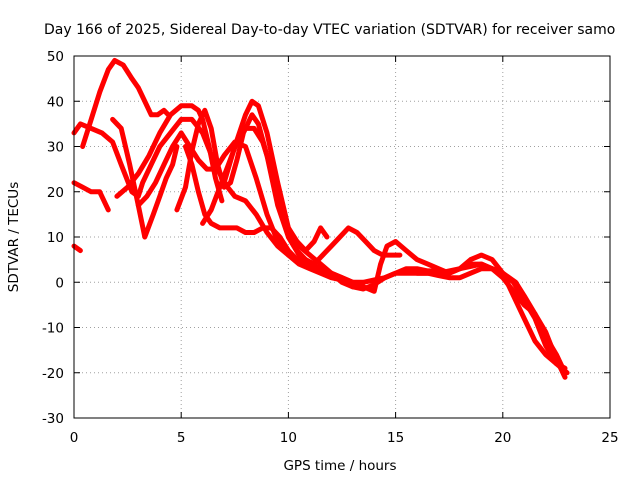 The height and width of the screenshot is (480, 640). Describe the element at coordinates (14, 237) in the screenshot. I see `y-axis-label: SDTVAR / TECUs` at that location.